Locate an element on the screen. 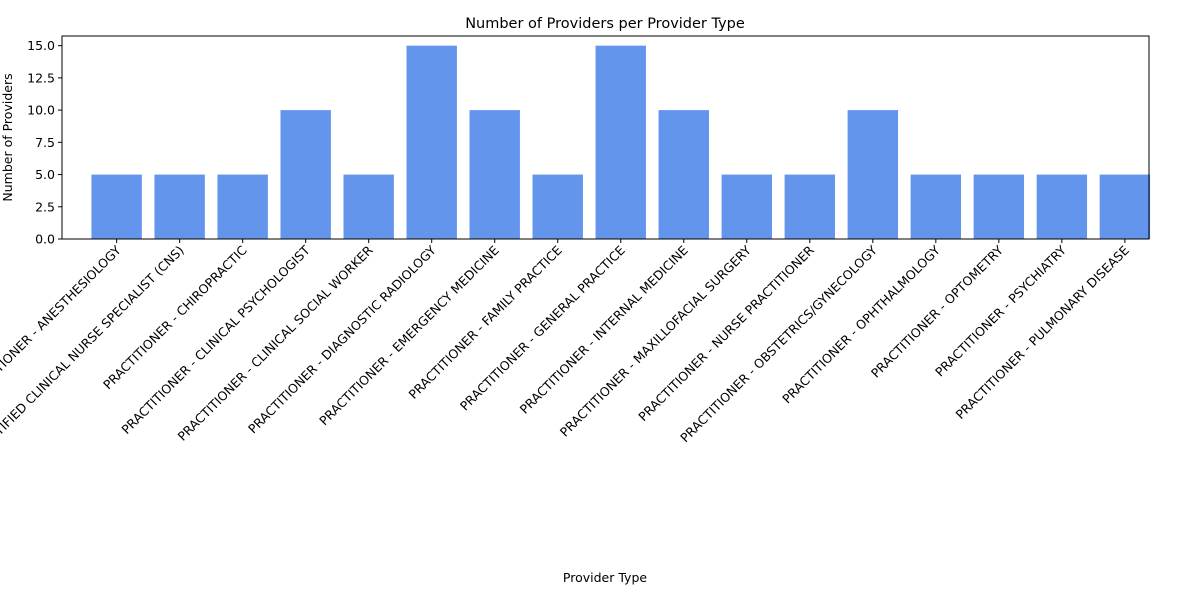 This screenshot has width=1200, height=600. y-tick-label: 15.0 is located at coordinates (41, 45).